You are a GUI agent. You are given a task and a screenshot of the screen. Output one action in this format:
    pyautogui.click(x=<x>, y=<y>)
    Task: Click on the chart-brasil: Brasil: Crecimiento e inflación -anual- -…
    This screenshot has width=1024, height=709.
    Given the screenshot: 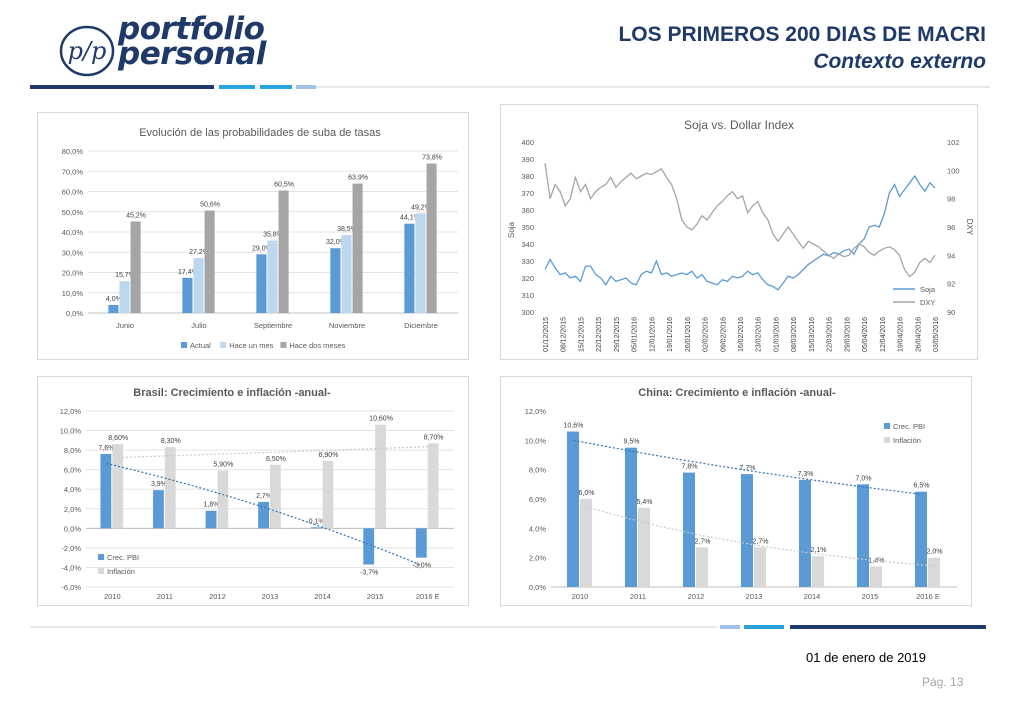 What is the action you would take?
    pyautogui.click(x=253, y=491)
    